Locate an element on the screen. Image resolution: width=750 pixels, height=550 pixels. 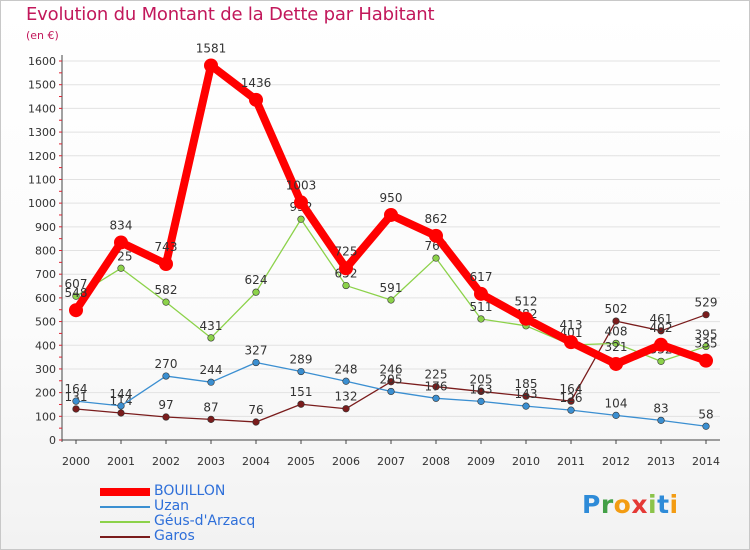
x-tick-label-2002: 2002 is located at coordinates (166, 461).